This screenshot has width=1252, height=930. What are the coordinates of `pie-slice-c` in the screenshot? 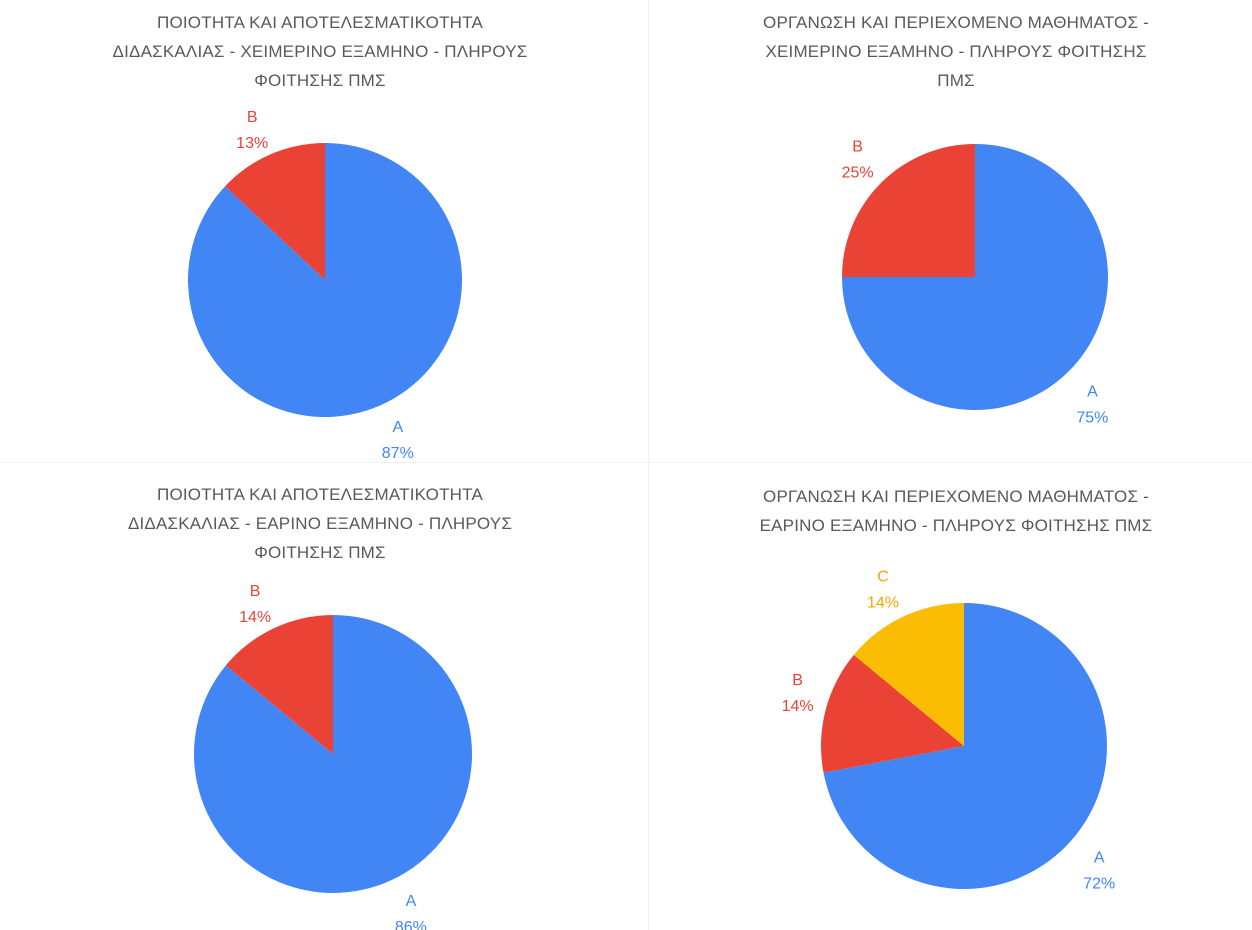 It's located at (908, 674).